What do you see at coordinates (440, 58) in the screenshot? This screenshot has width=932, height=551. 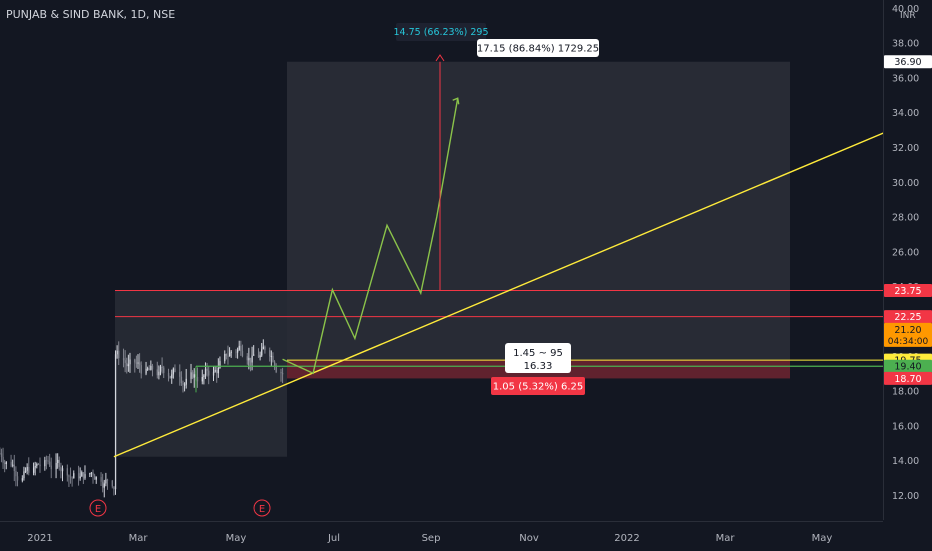 I see `measure-arrow` at bounding box center [440, 58].